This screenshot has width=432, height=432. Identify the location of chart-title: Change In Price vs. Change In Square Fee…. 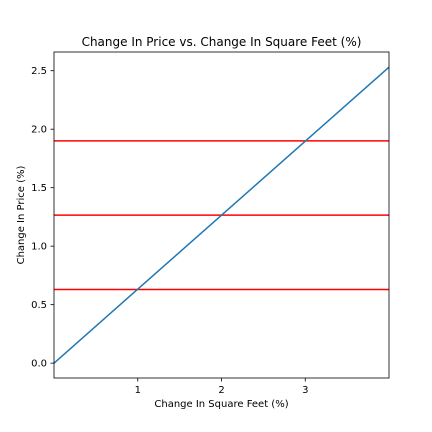
(222, 42).